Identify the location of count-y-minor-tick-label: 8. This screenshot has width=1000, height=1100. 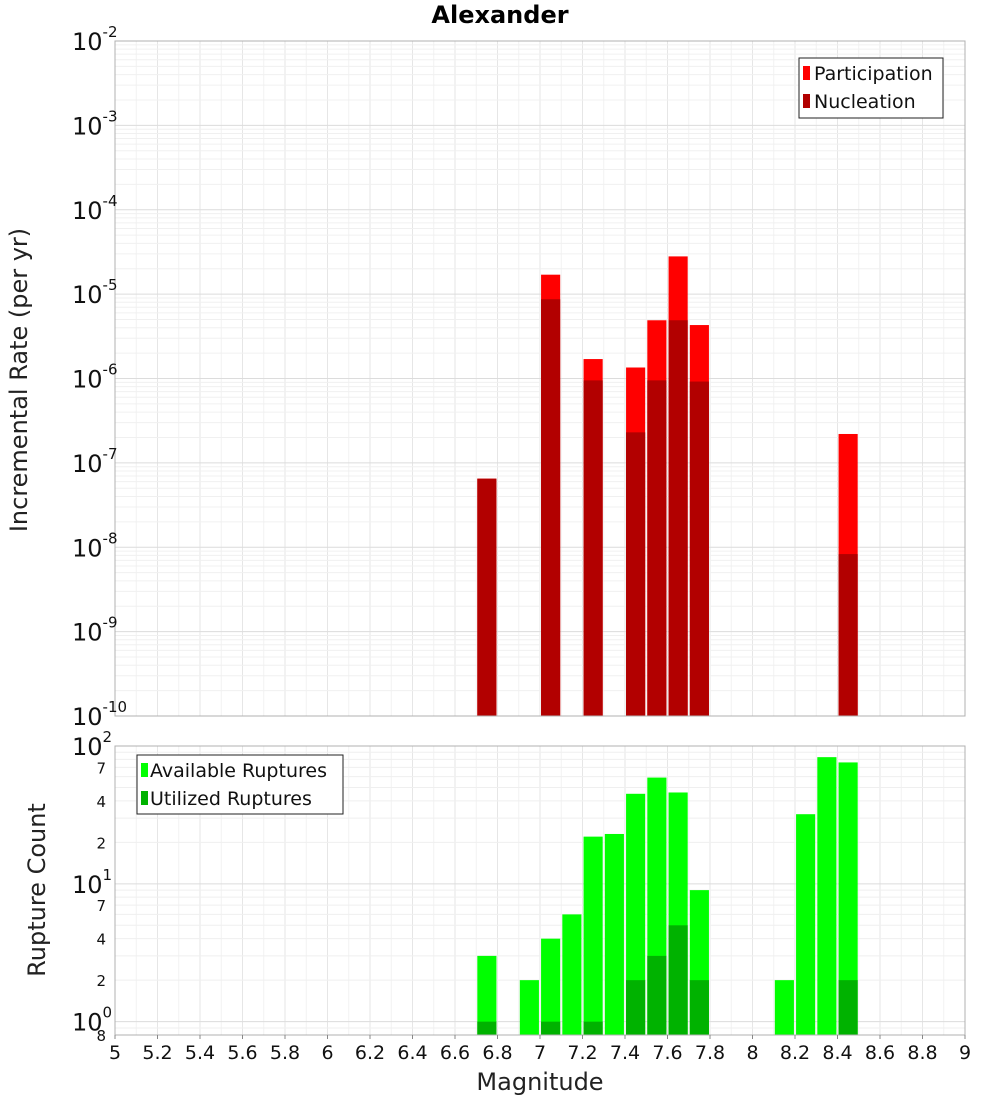
(101, 1036).